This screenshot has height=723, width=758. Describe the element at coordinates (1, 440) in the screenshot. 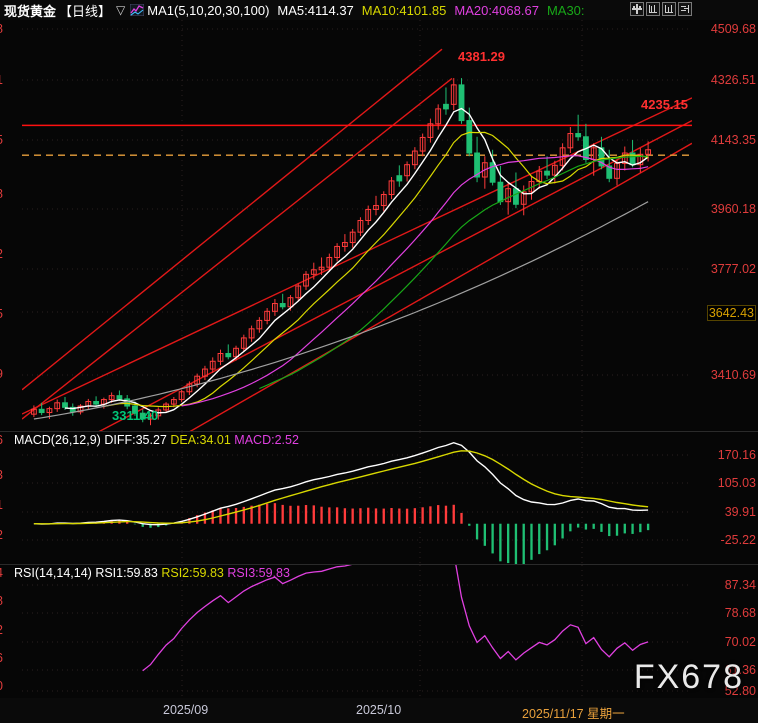

I see `macd-axis-left-label: 6` at that location.